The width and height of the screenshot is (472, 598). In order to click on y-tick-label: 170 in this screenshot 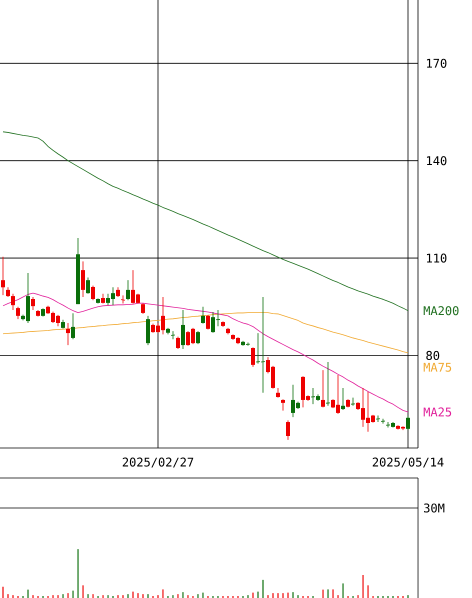, I will do `click(436, 63)`.